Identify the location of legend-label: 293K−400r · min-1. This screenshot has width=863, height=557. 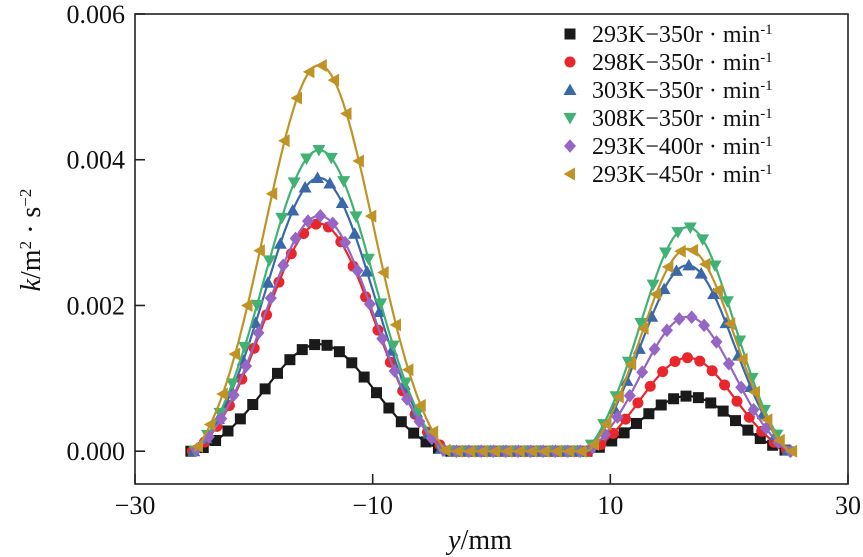
(682, 147).